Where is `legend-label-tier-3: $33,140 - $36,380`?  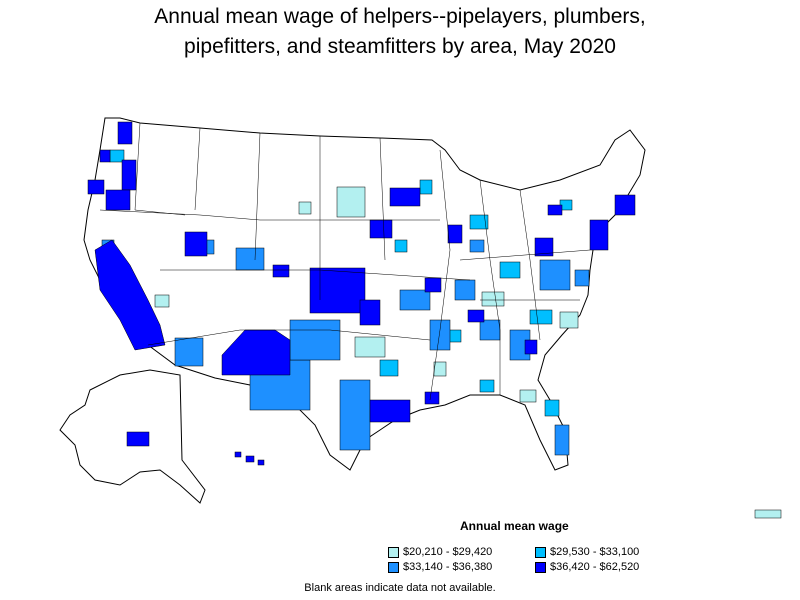
legend-label-tier-3: $33,140 - $36,380 is located at coordinates (448, 567).